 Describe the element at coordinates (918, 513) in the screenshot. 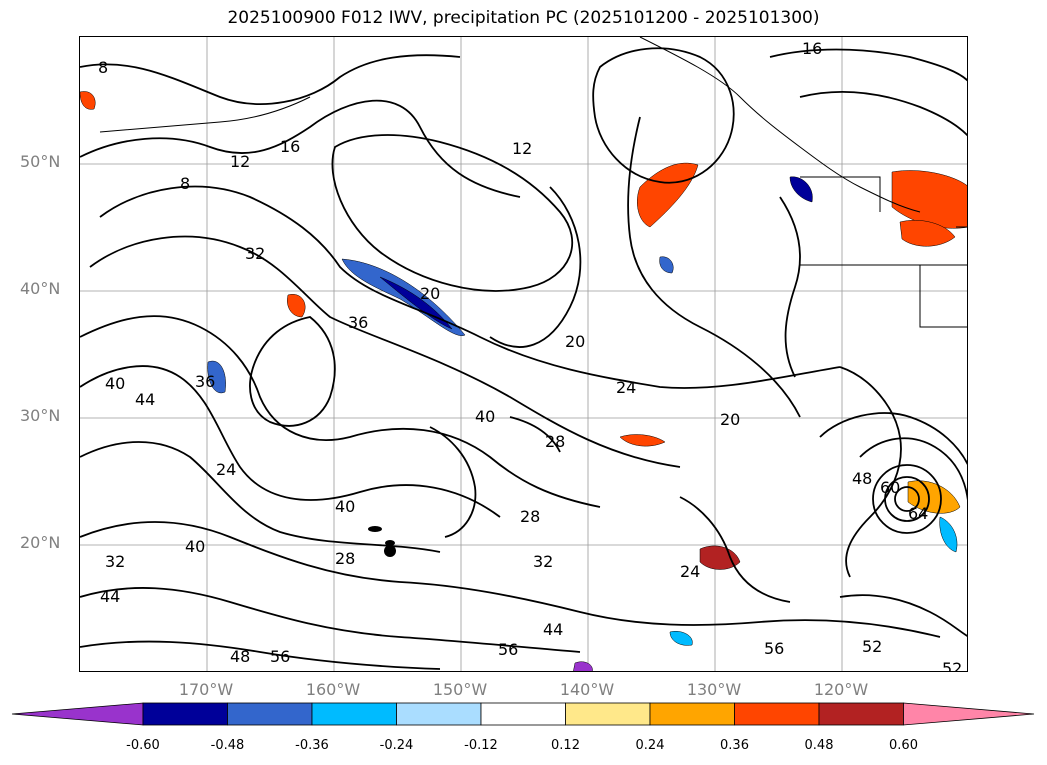

I see `contour-label: 64` at that location.